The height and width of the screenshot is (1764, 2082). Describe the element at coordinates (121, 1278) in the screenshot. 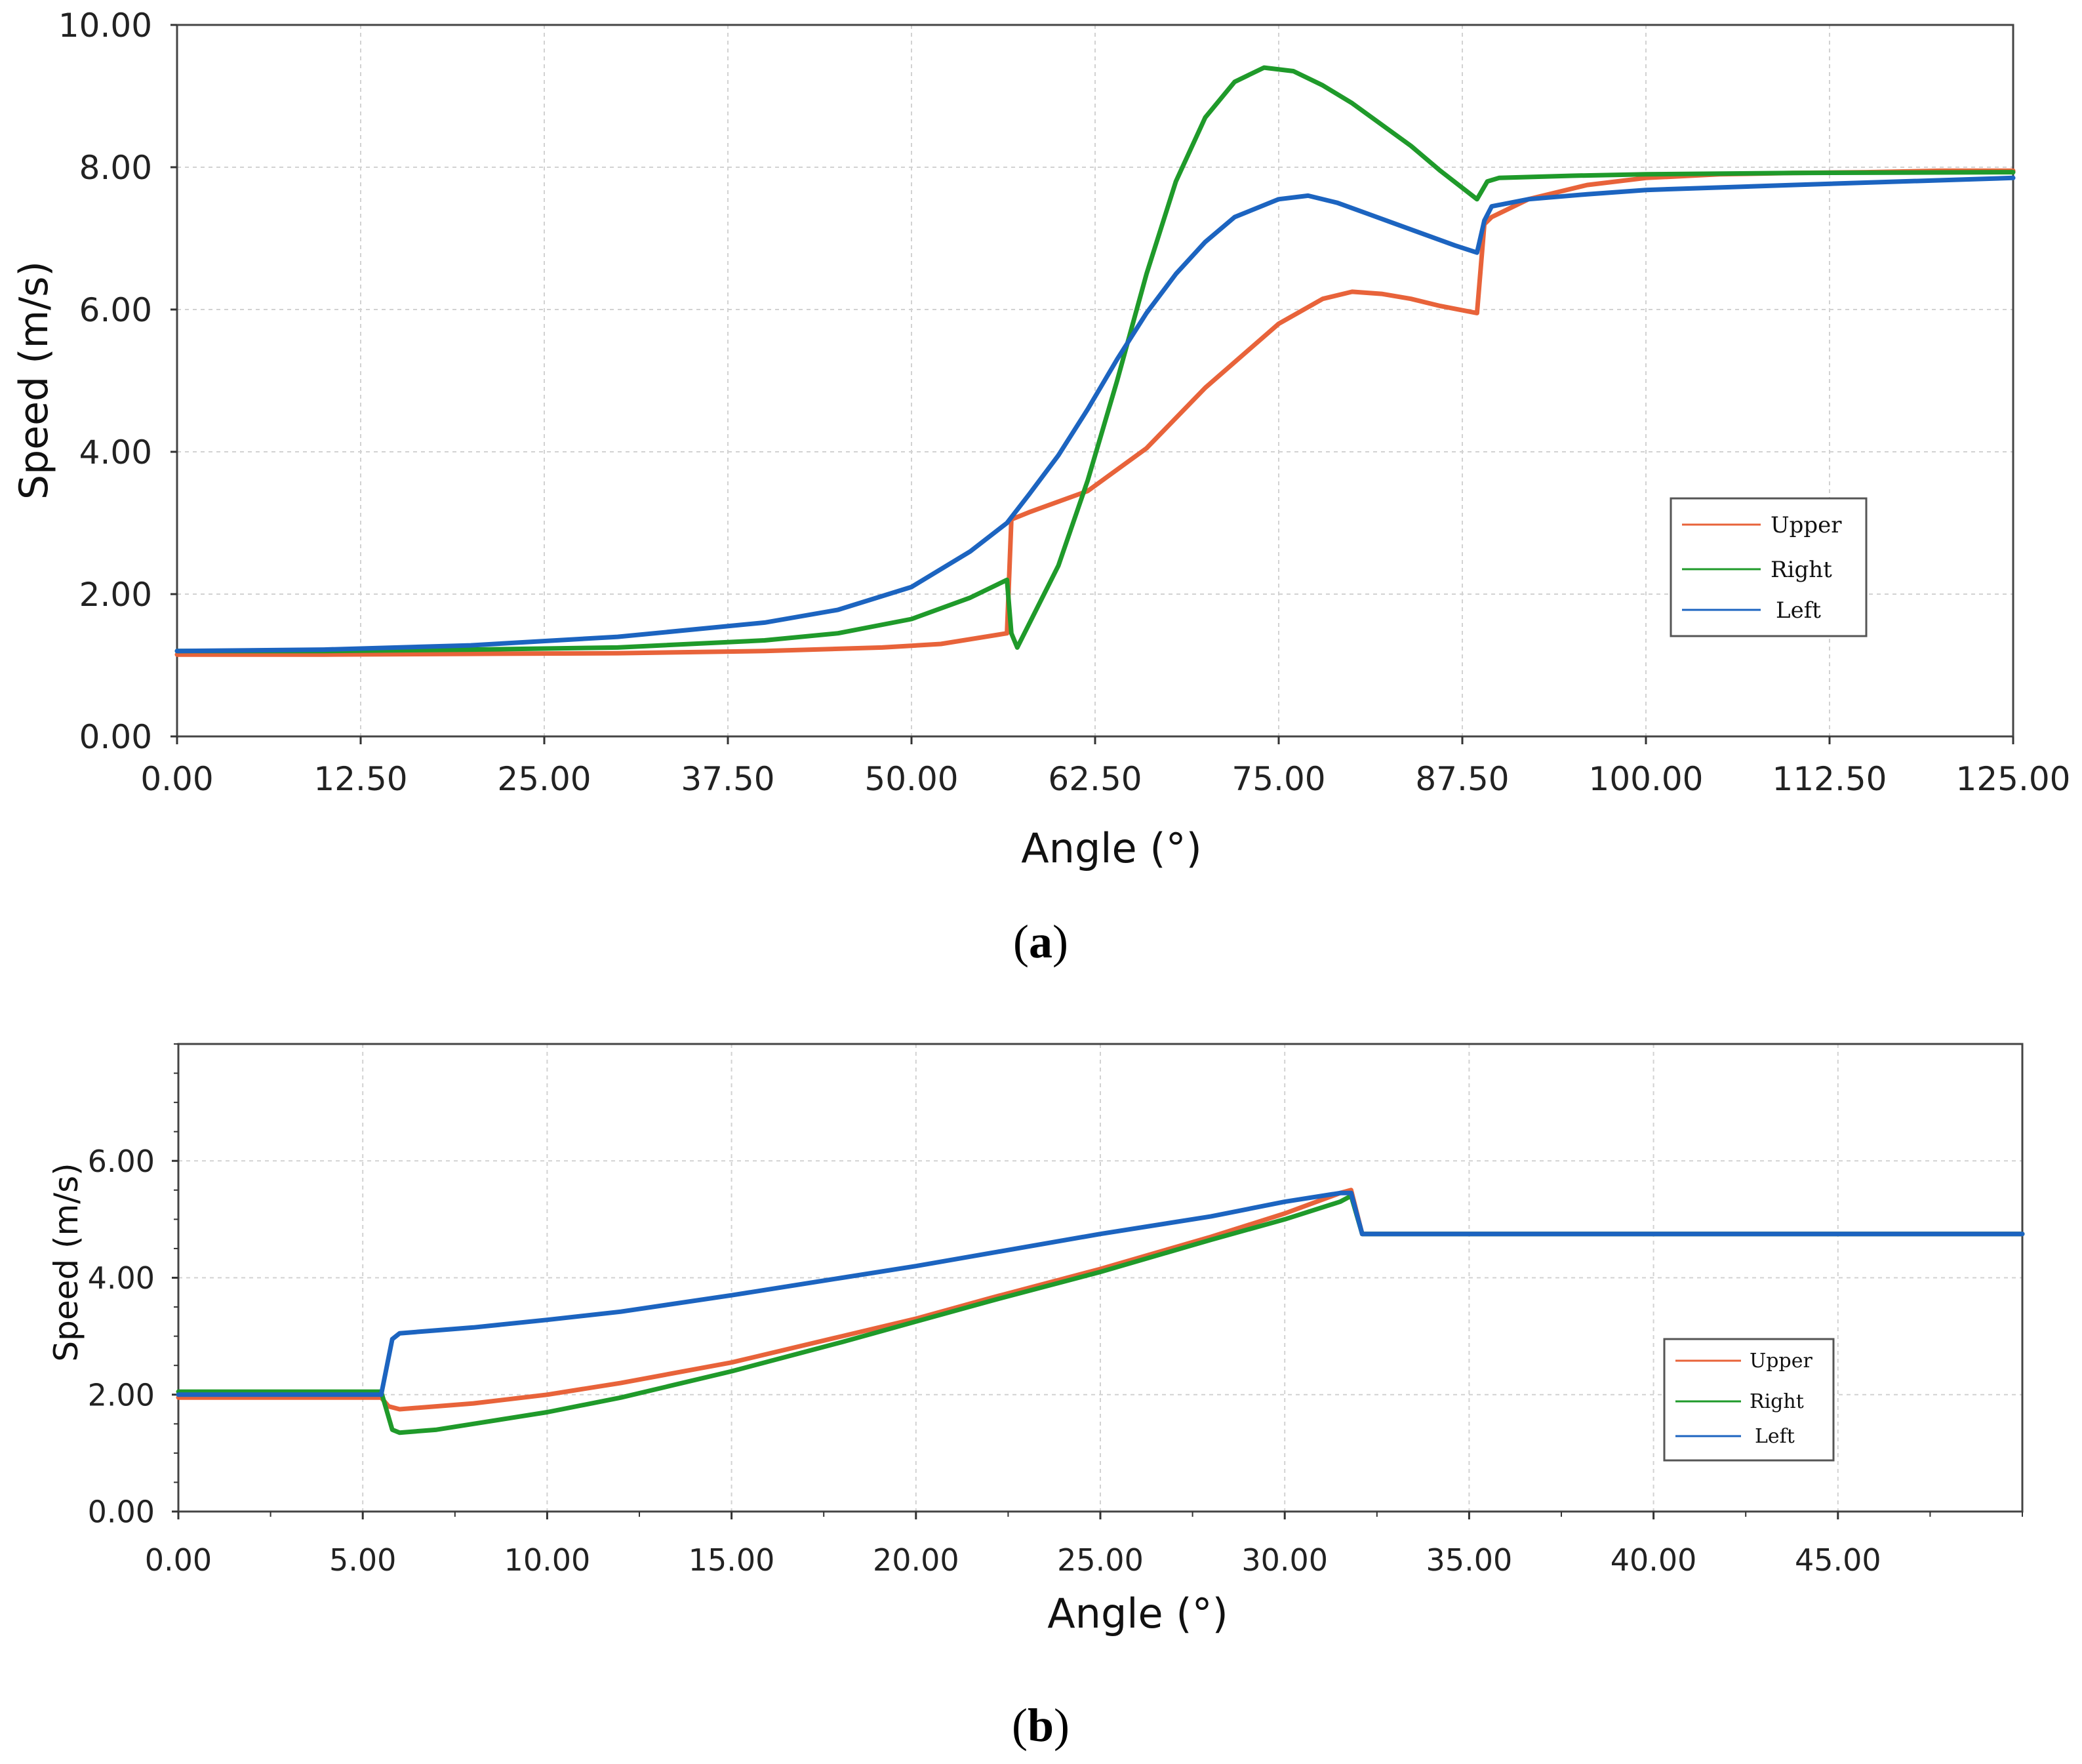

I see `chart-b-y-tick-label: 4.00` at that location.